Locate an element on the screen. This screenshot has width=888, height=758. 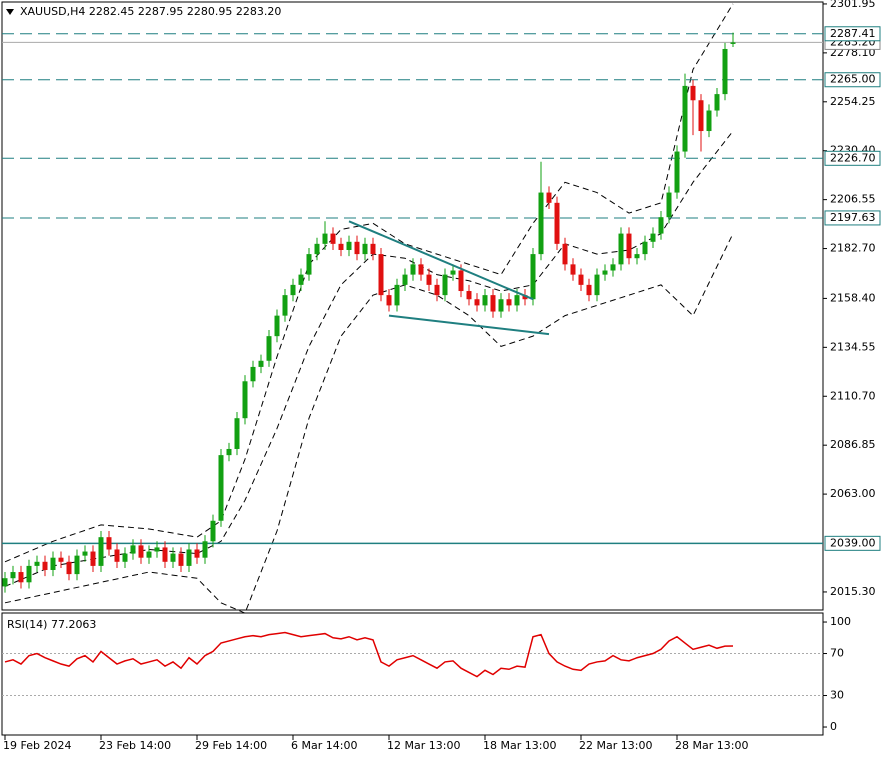
y-tick-label: 0 is located at coordinates (833, 726).